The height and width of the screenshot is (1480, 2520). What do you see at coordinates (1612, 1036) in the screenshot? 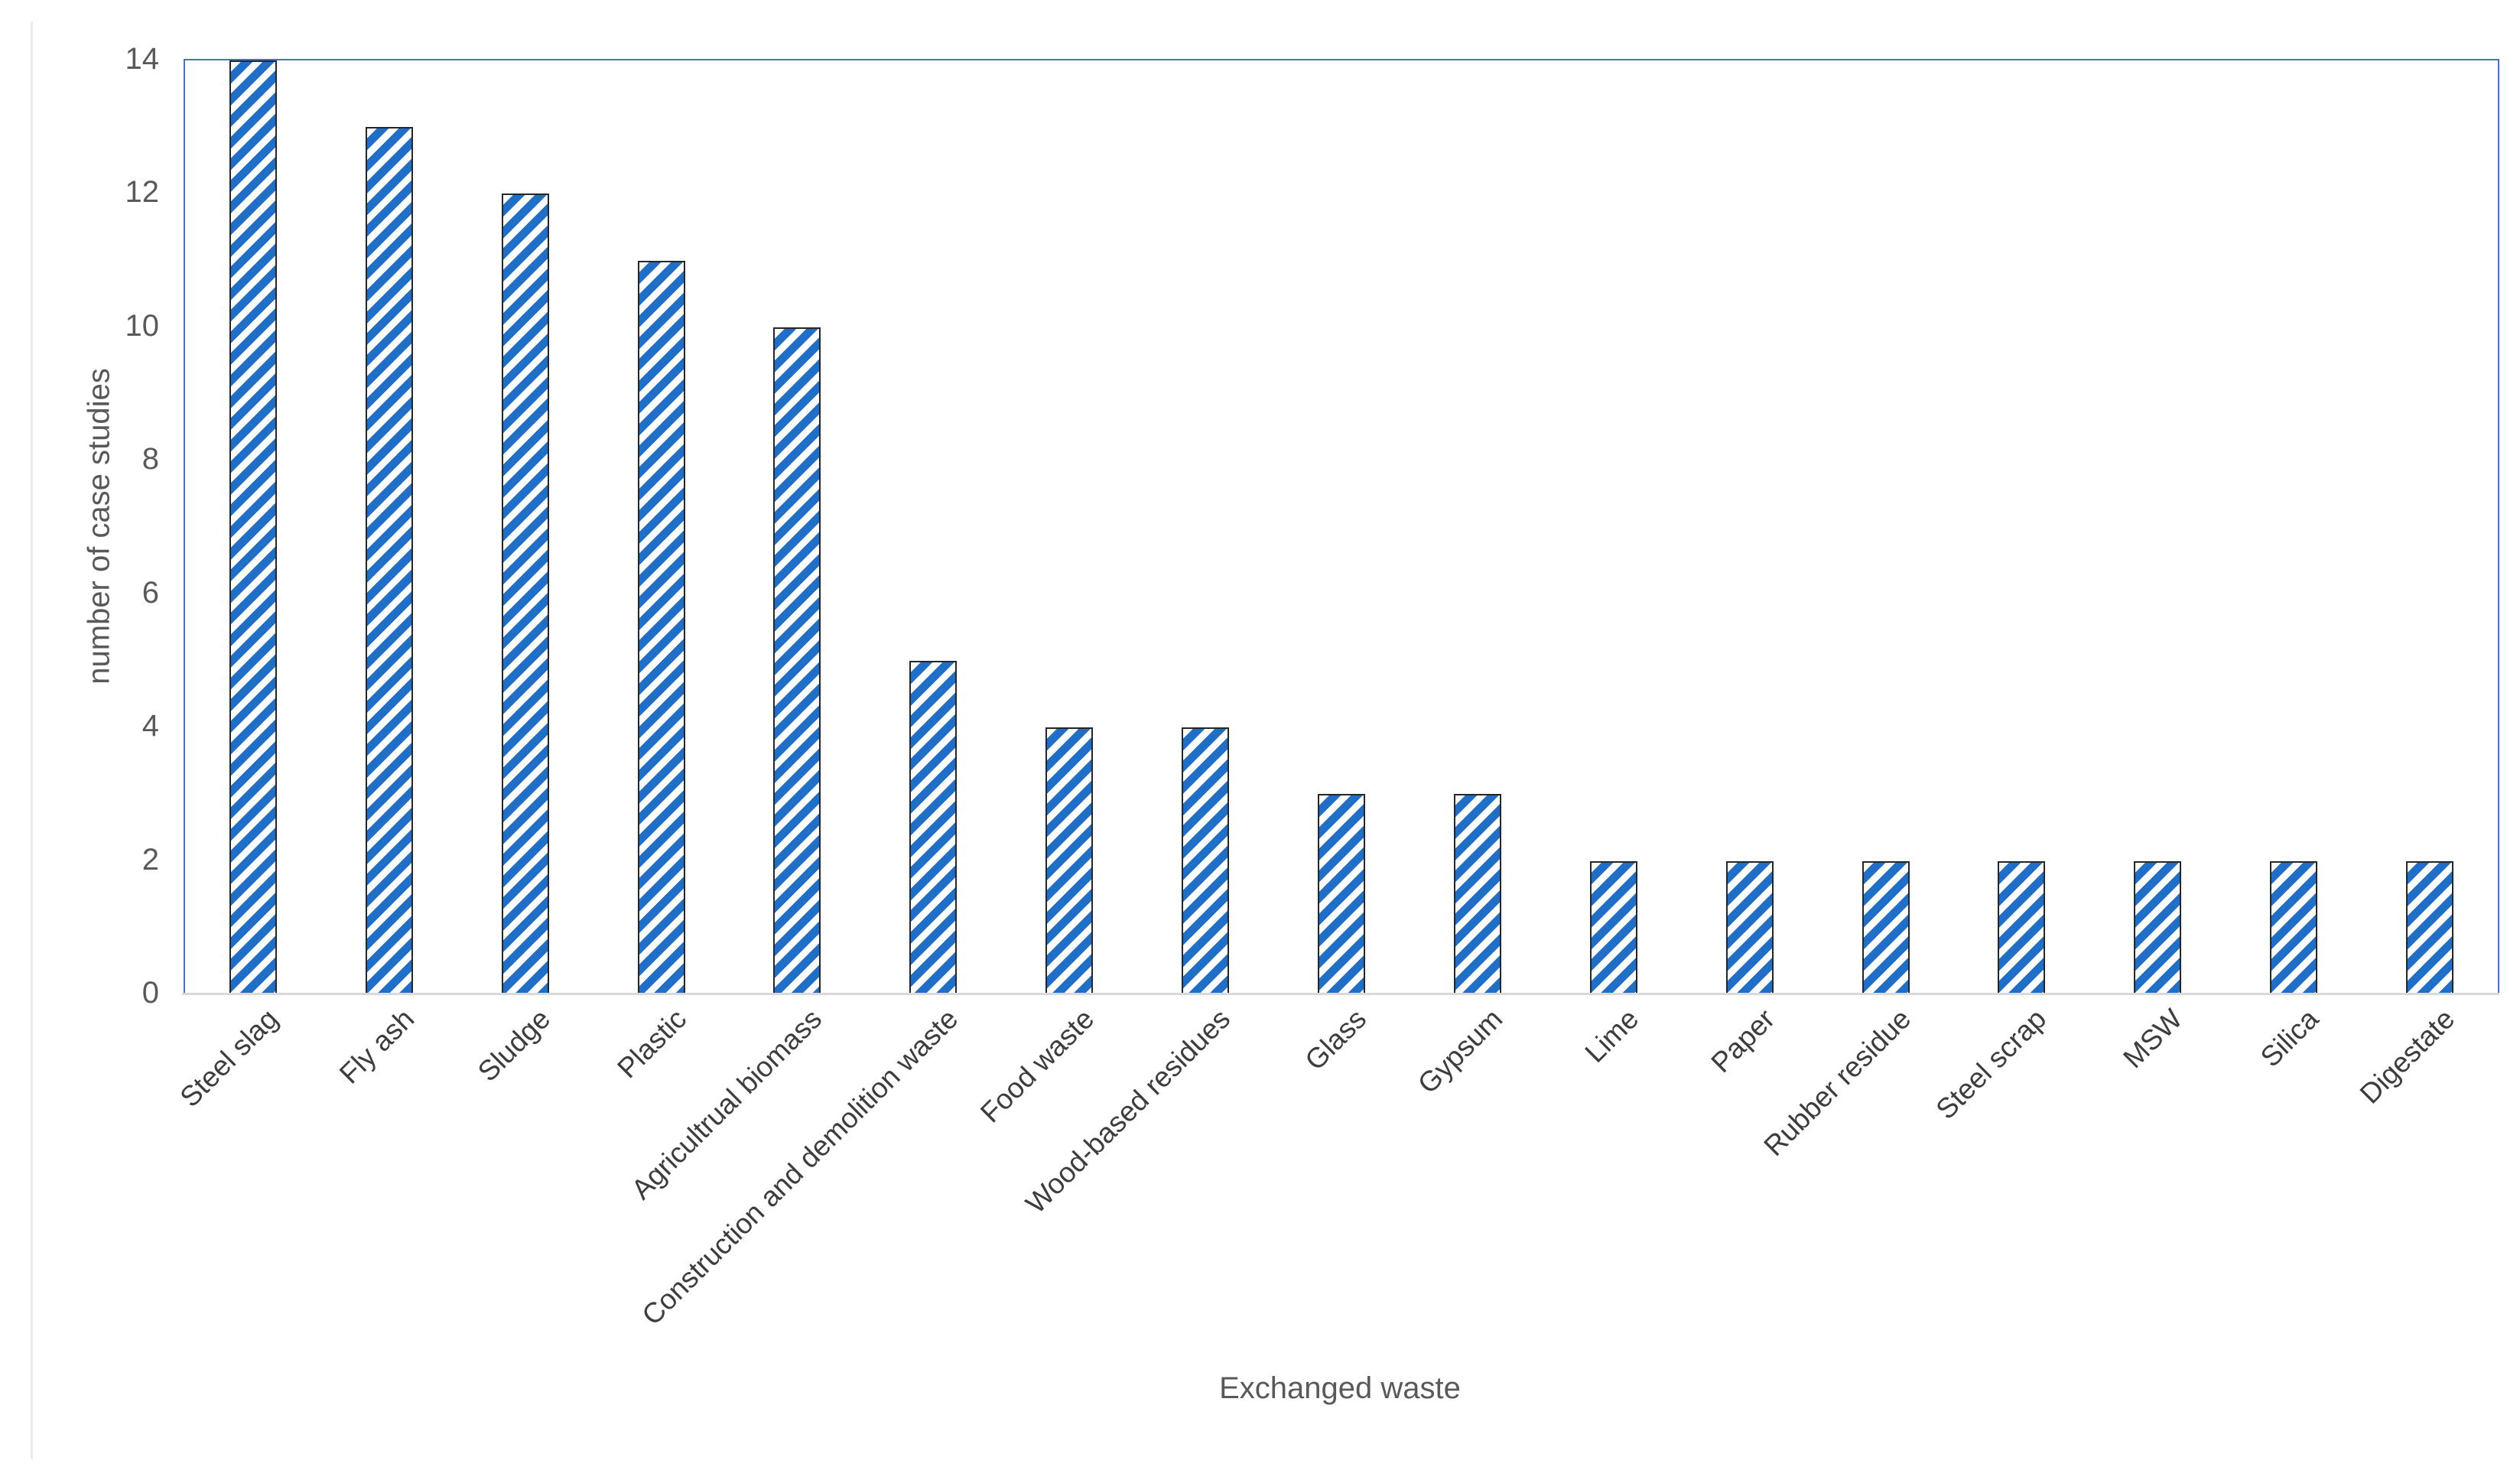
I see `x-category-label: Lime` at bounding box center [1612, 1036].